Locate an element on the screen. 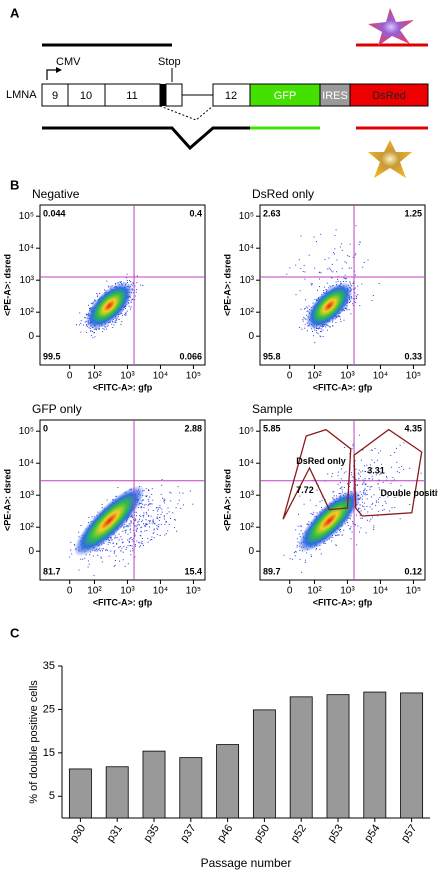  x-tick-label: p35 is located at coordinates (151, 834).